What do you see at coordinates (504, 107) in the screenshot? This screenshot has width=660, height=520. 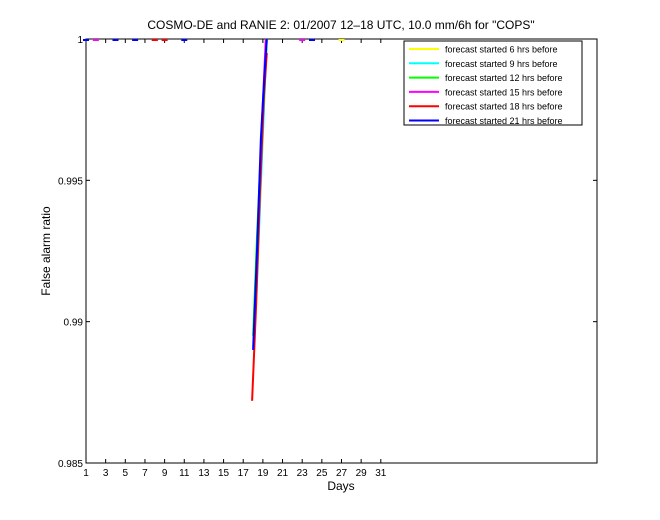 I see `legend-label: forecast started 18 hrs before` at bounding box center [504, 107].